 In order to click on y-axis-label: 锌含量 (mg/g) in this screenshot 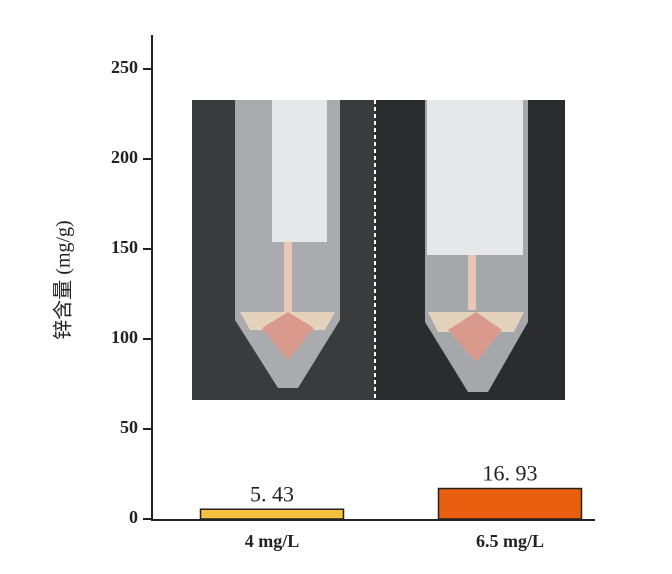, I will do `click(63, 279)`.